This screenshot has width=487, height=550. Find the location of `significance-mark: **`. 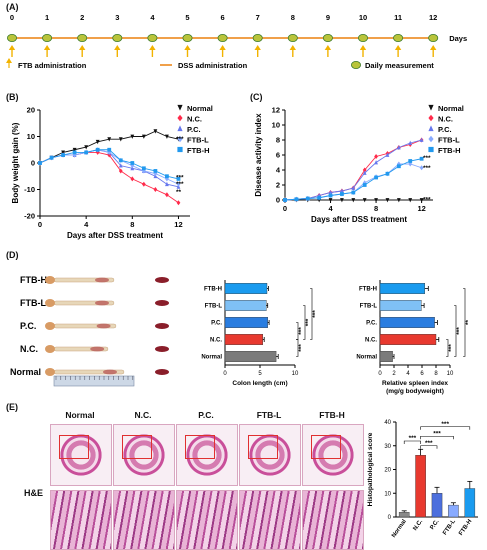

significance-mark: ** is located at coordinates (468, 323).